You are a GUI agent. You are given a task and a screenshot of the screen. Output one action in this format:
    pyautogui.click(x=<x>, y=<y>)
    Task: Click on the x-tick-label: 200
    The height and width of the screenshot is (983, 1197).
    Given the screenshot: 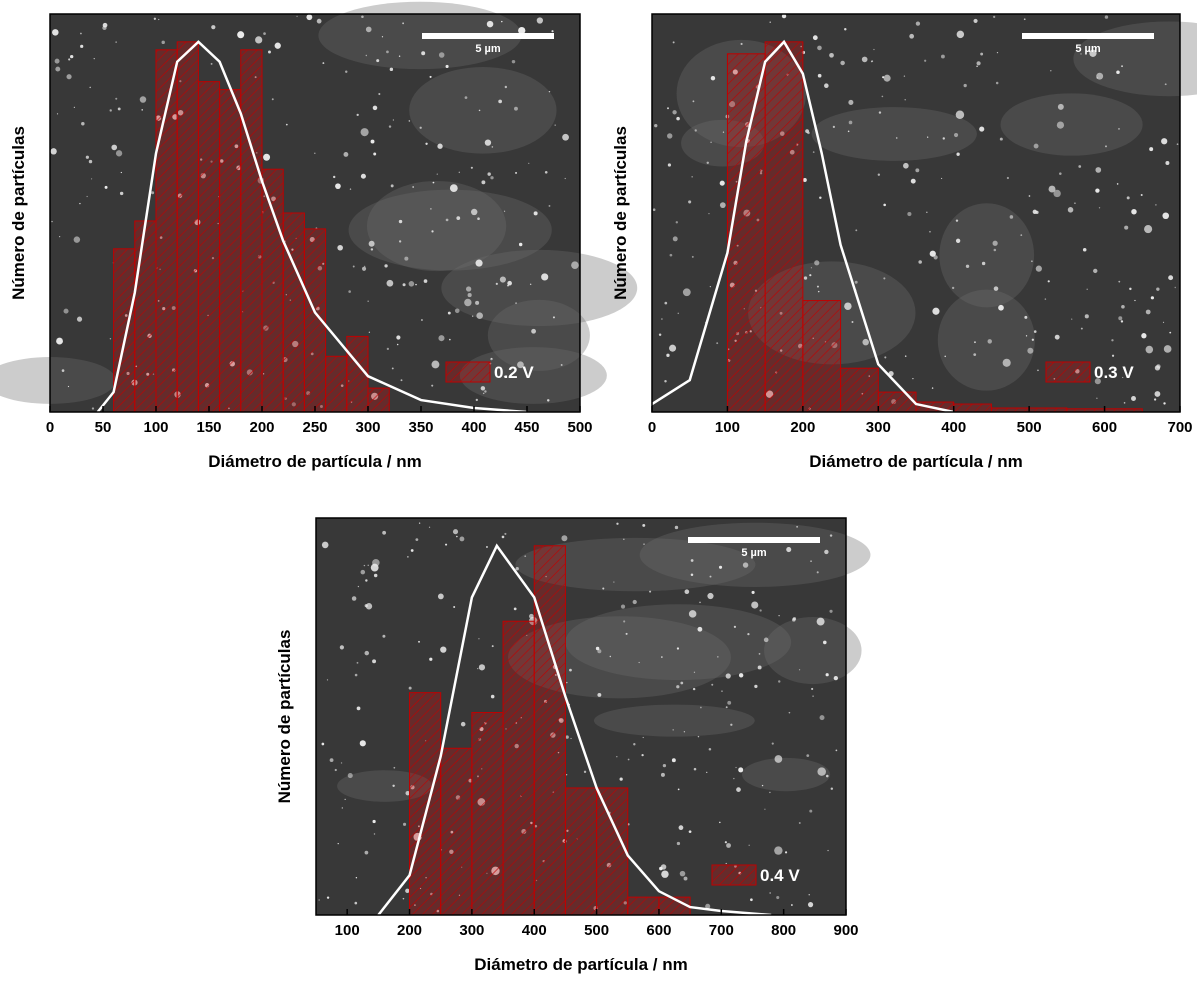 What is the action you would take?
    pyautogui.click(x=802, y=427)
    